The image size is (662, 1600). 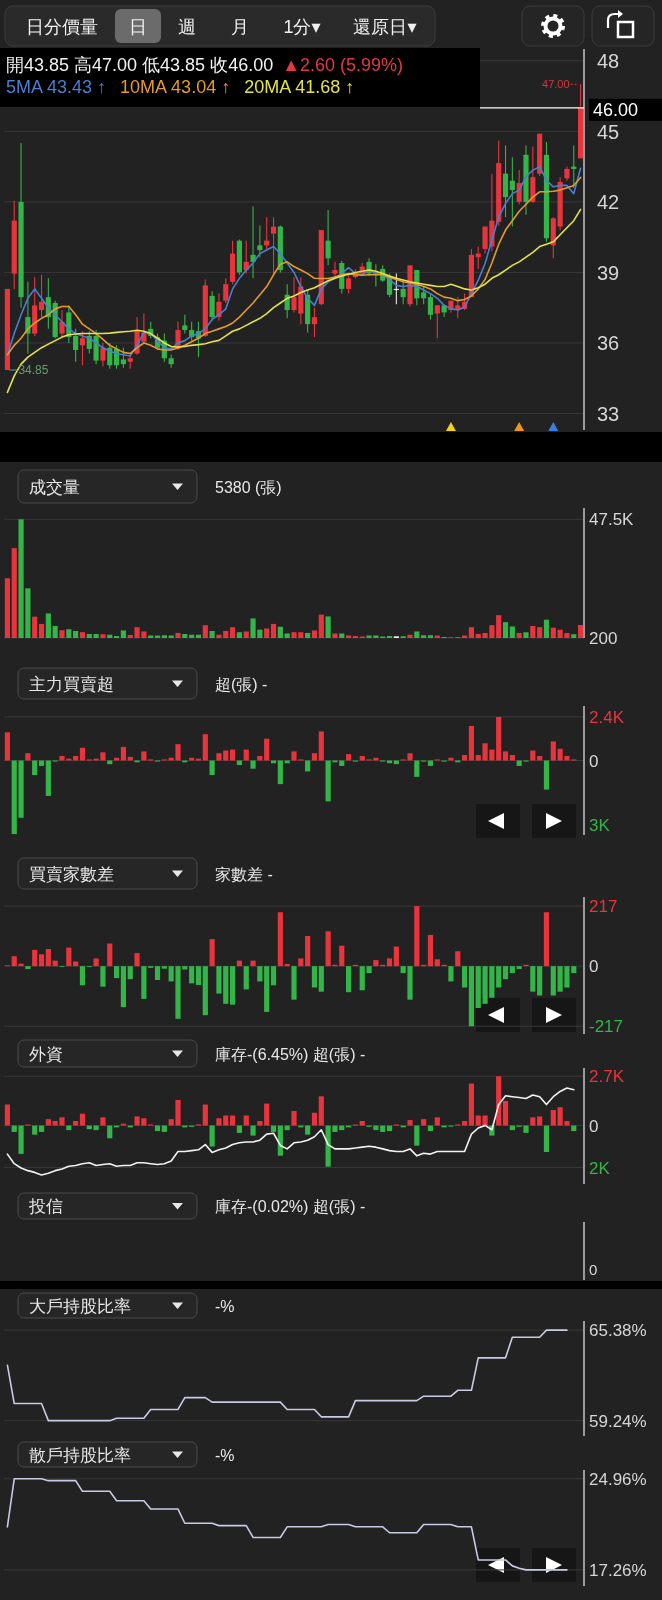 What do you see at coordinates (71, 874) in the screenshot?
I see `chart-title: 買賣家數差` at bounding box center [71, 874].